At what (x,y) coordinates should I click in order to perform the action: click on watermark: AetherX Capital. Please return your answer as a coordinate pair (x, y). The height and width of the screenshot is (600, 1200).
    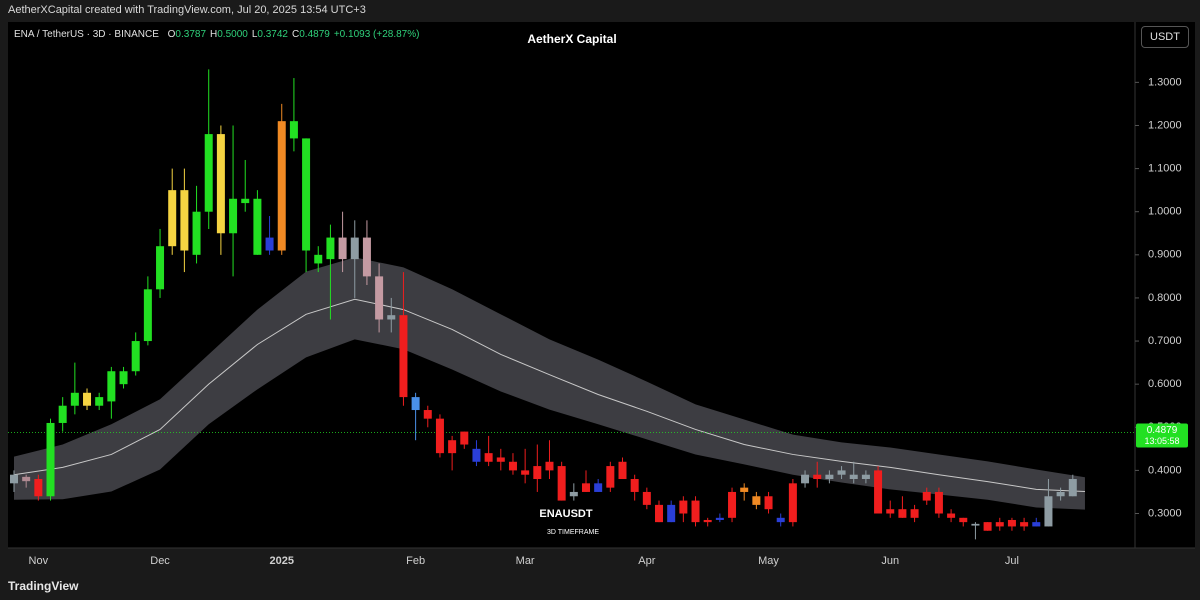
    Looking at the image, I should click on (571, 39).